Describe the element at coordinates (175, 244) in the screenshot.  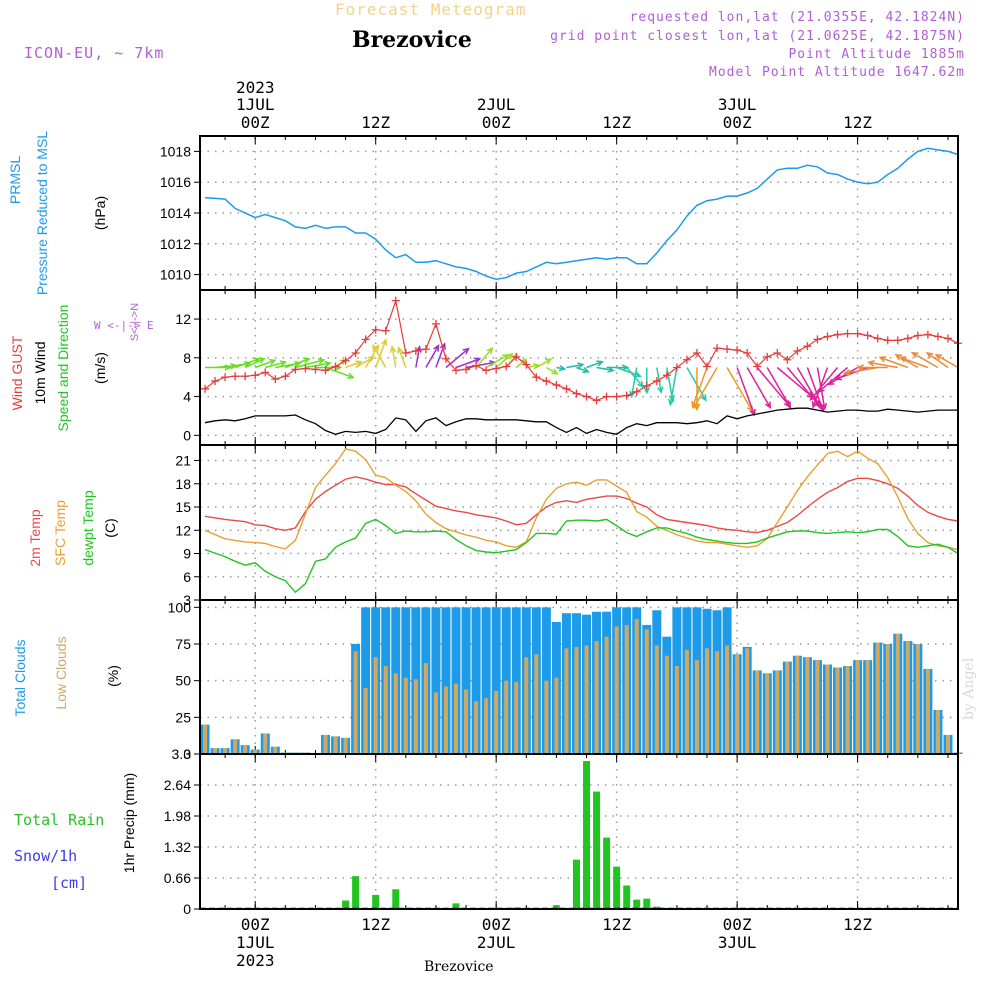
I see `y-tick-label: 1012` at that location.